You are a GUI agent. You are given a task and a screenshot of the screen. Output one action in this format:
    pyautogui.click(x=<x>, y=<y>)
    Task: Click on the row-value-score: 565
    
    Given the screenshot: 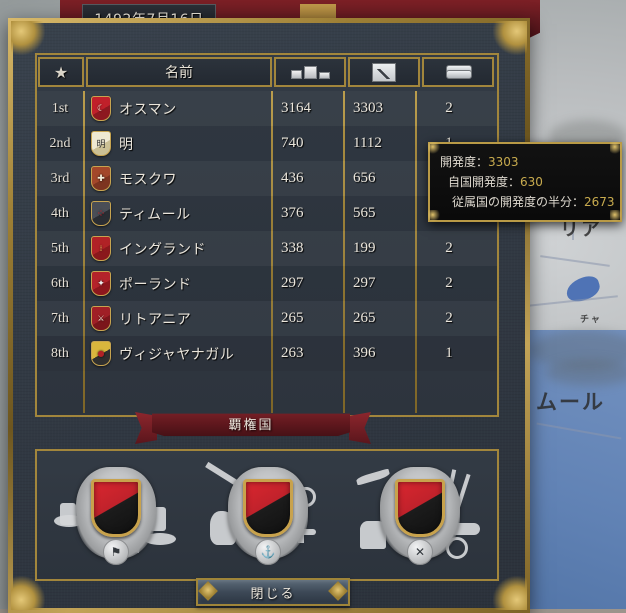 What is the action you would take?
    pyautogui.click(x=364, y=213)
    